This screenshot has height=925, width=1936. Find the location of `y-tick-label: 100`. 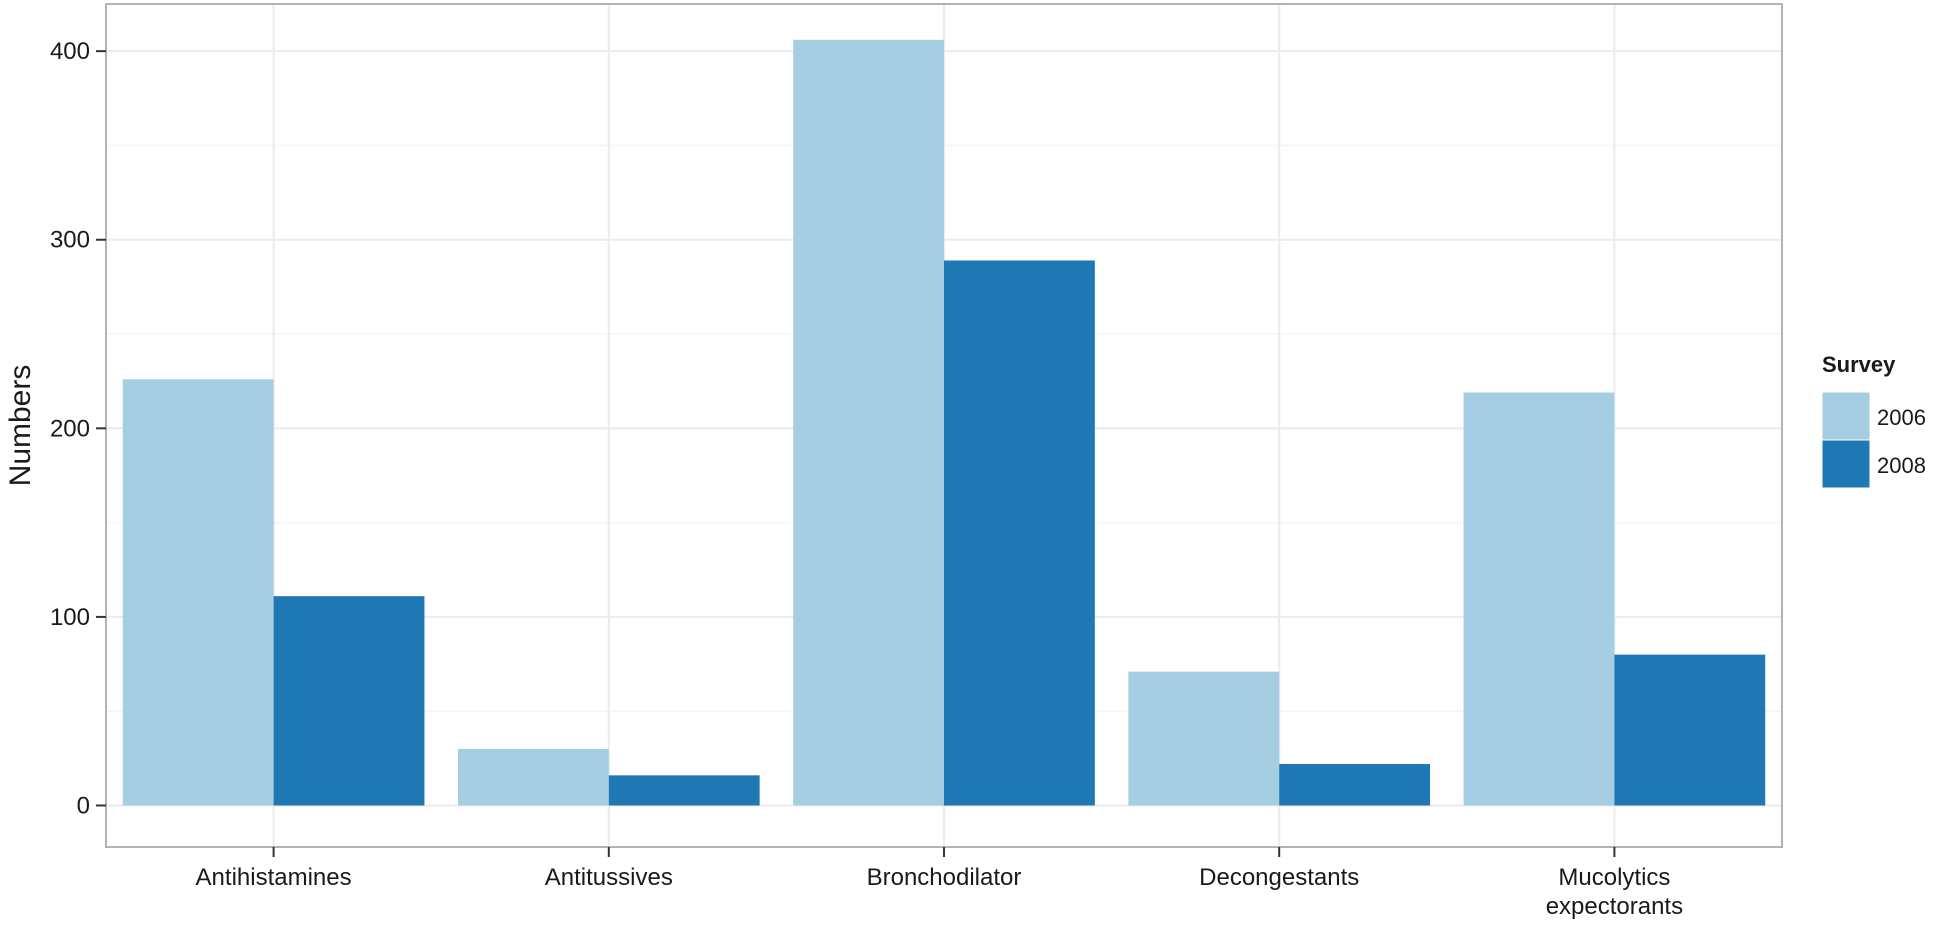

y-tick-label: 100 is located at coordinates (70, 617).